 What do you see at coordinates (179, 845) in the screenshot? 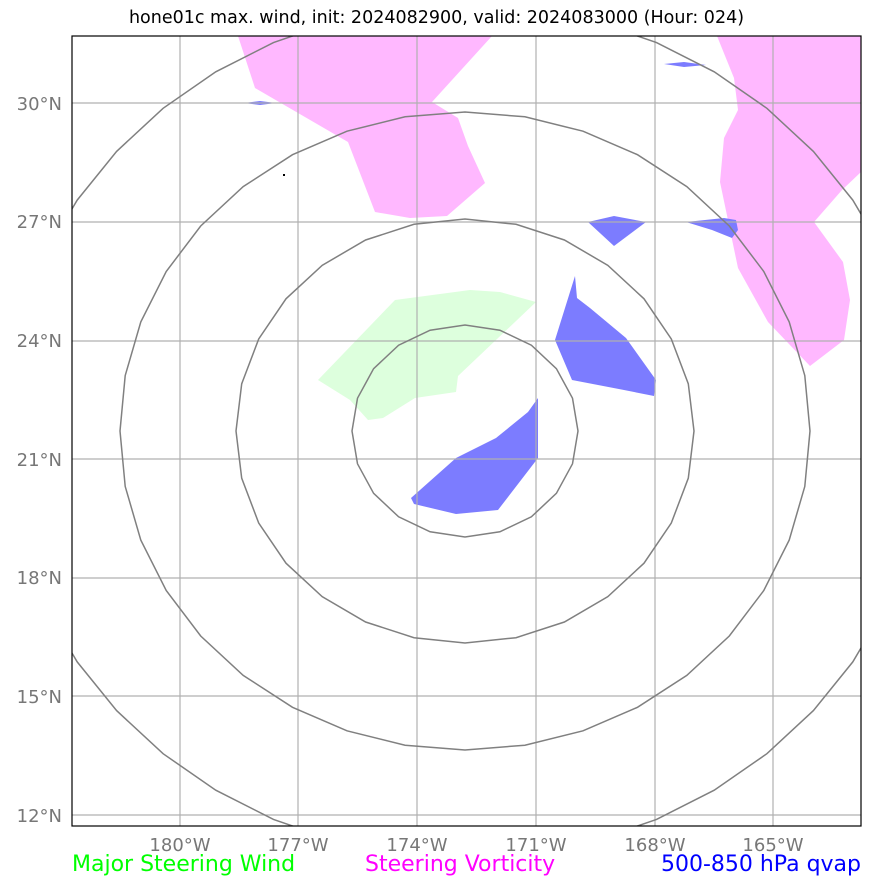
I see `lon-label-180w: 180°W` at bounding box center [179, 845].